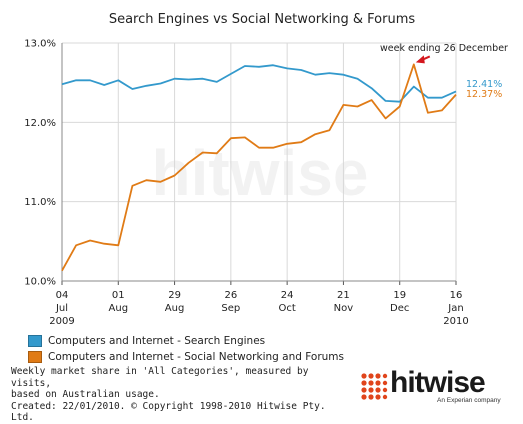  What do you see at coordinates (399, 308) in the screenshot?
I see `x-tick-label: Dec` at bounding box center [399, 308].